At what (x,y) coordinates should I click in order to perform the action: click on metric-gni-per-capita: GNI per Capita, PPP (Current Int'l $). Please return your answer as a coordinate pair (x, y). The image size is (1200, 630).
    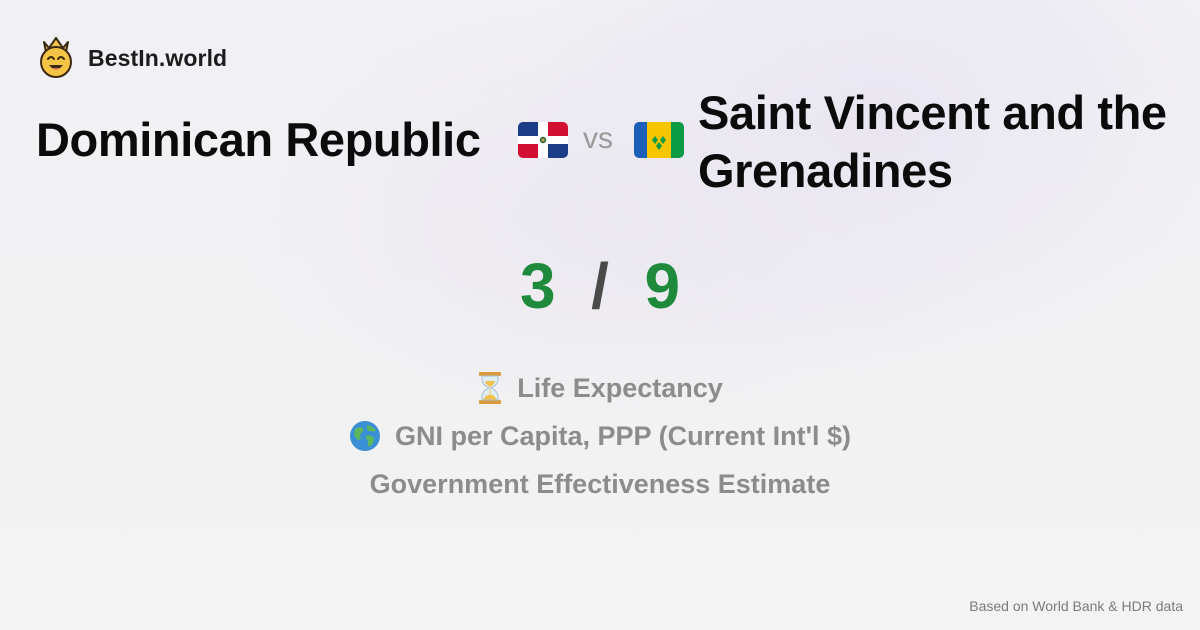
    Looking at the image, I should click on (600, 436).